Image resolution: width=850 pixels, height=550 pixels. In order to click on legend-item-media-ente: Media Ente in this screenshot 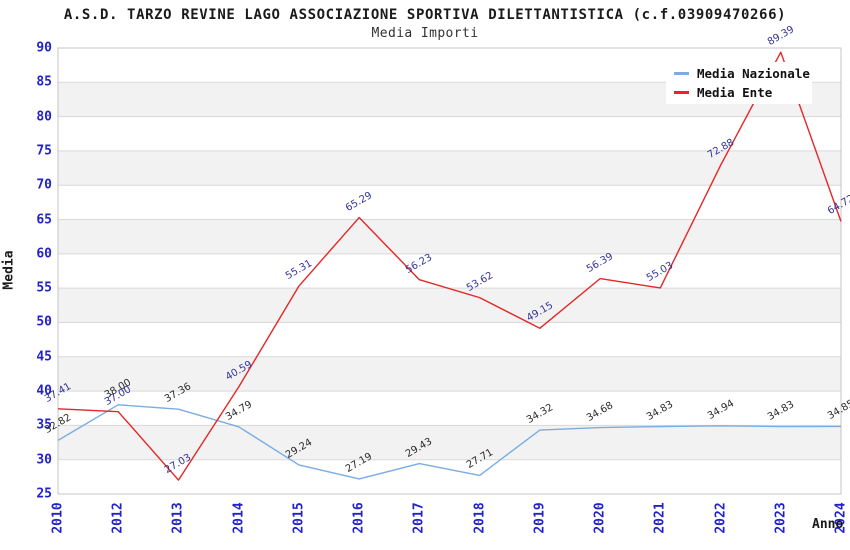, I will do `click(743, 92)`.